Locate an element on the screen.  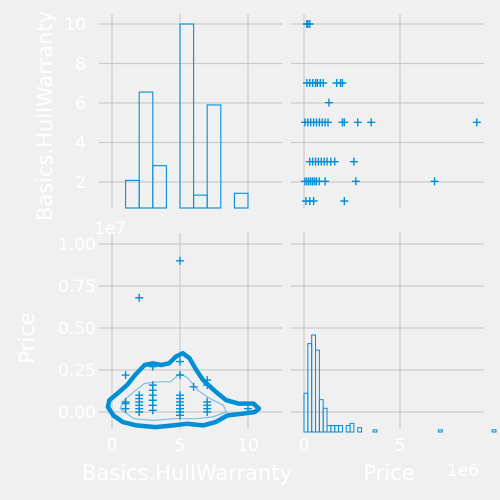
y-axis-label-top: Basics.HullWarranty is located at coordinates (45, 116).